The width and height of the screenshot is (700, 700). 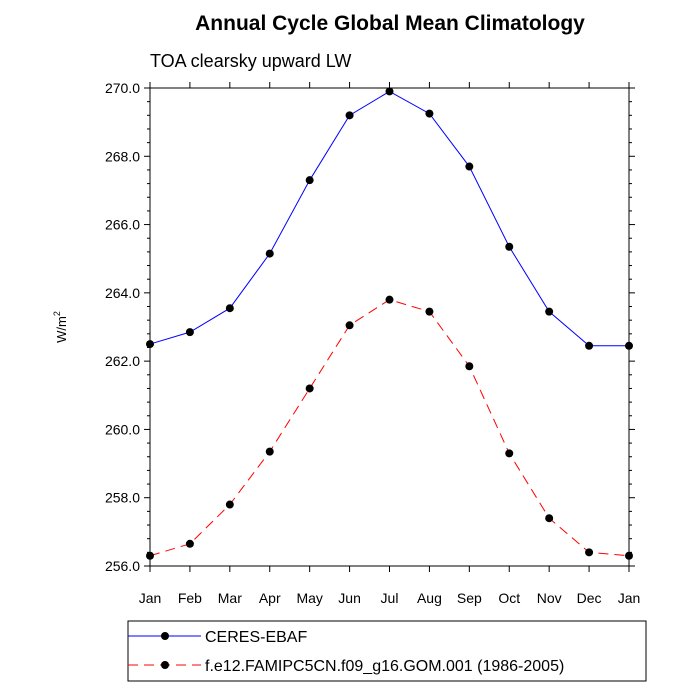 What do you see at coordinates (250, 61) in the screenshot?
I see `chart-subtitle: TOA clearsky upward LW` at bounding box center [250, 61].